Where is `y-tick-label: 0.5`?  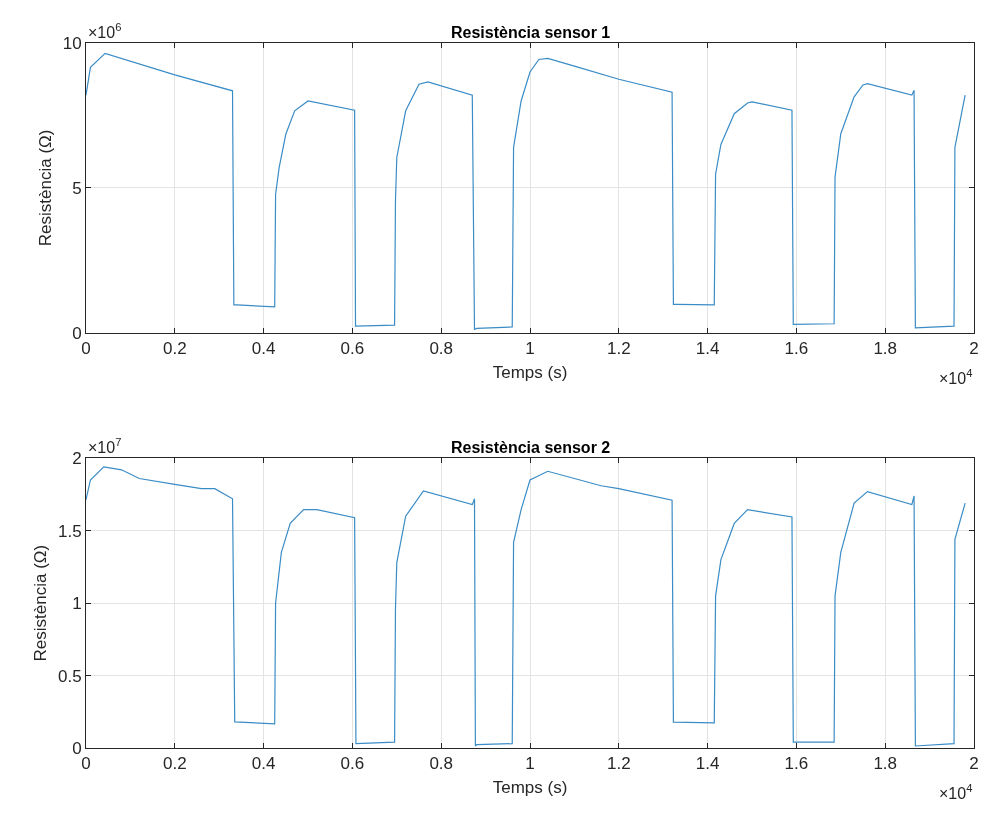
y-tick-label: 0.5 is located at coordinates (69, 676).